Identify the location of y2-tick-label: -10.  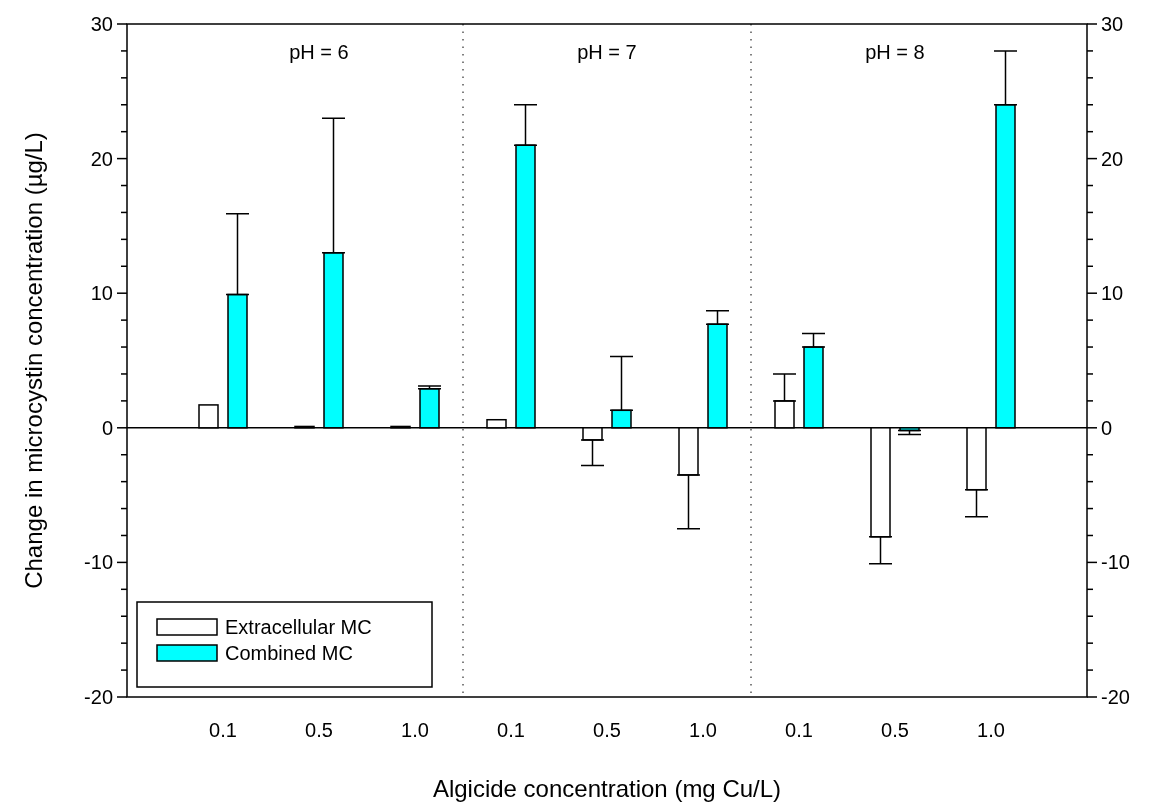
(1115, 562).